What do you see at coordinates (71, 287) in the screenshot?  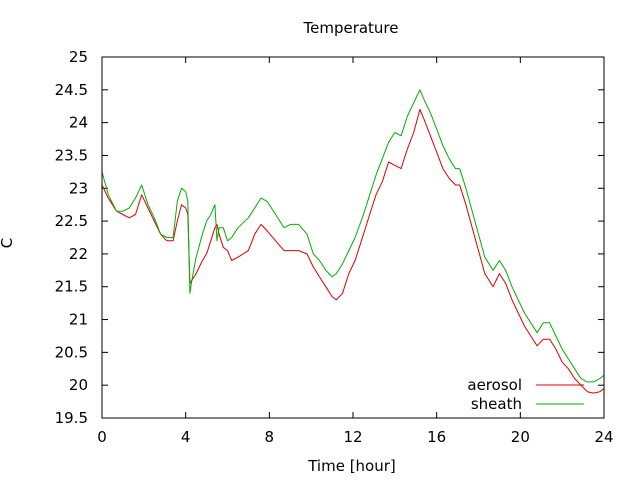 I see `y-tick-label: 21.5` at bounding box center [71, 287].